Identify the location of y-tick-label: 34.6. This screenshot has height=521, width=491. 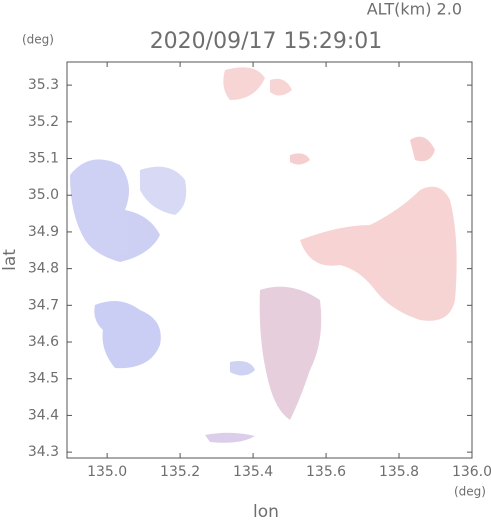
(43, 342).